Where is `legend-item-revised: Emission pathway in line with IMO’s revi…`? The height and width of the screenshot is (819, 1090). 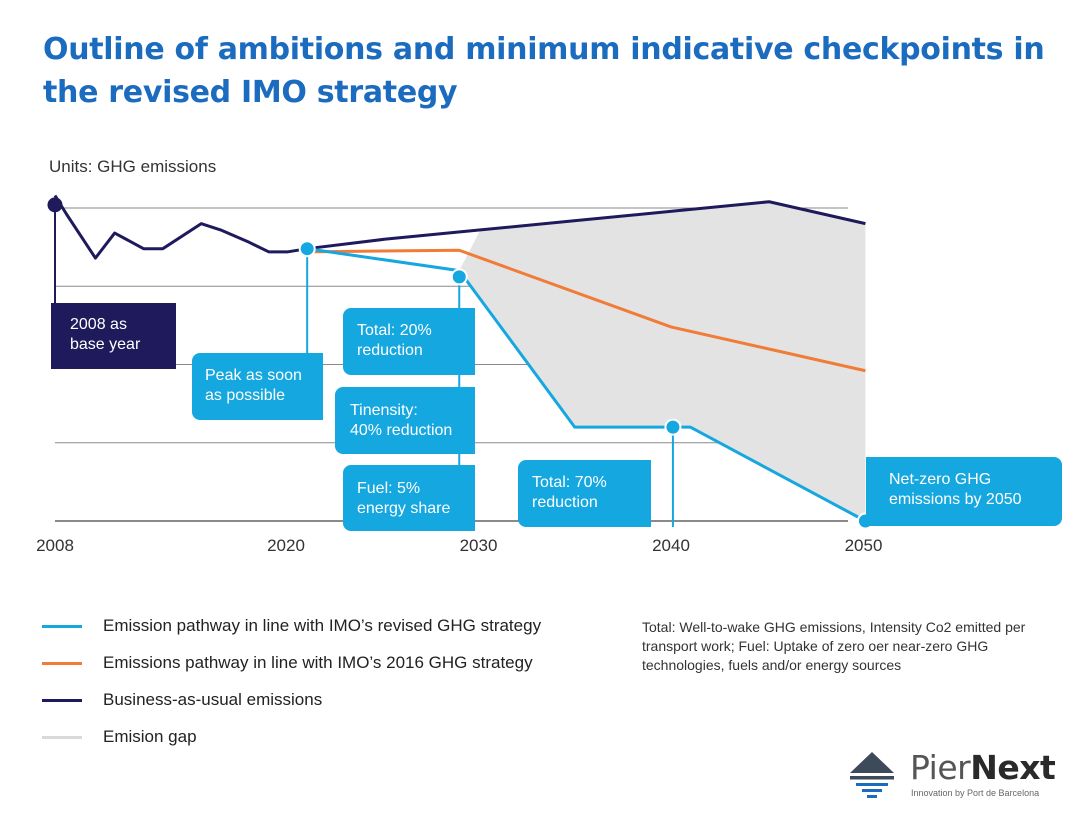 legend-item-revised: Emission pathway in line with IMO’s revi… is located at coordinates (322, 626).